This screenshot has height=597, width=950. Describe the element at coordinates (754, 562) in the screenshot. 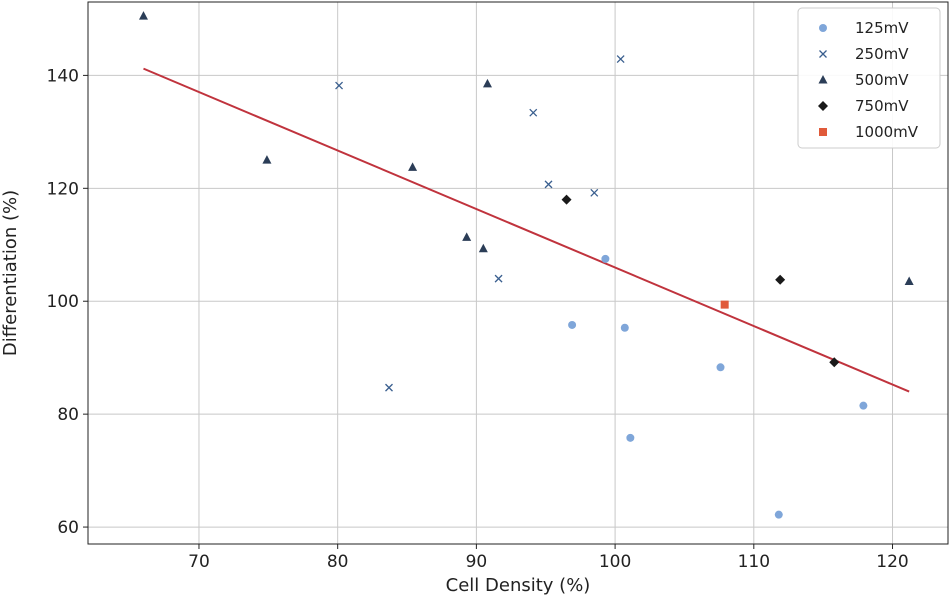

I see `x-tick-label: 110` at that location.